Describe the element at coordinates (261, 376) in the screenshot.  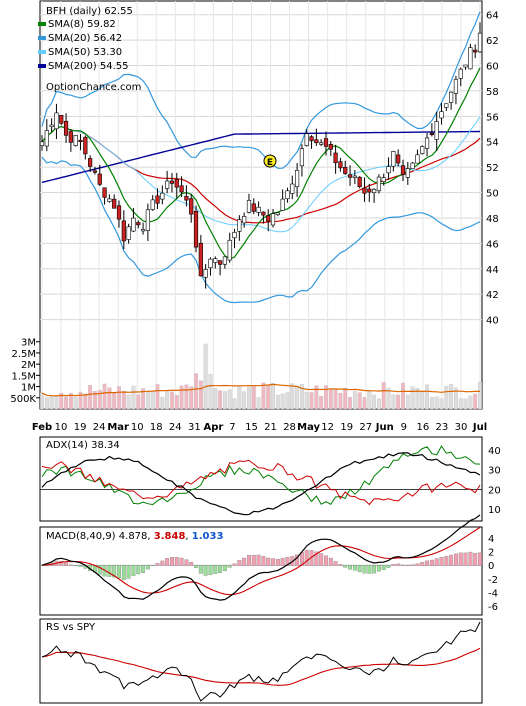
I see `volume-bars` at that location.